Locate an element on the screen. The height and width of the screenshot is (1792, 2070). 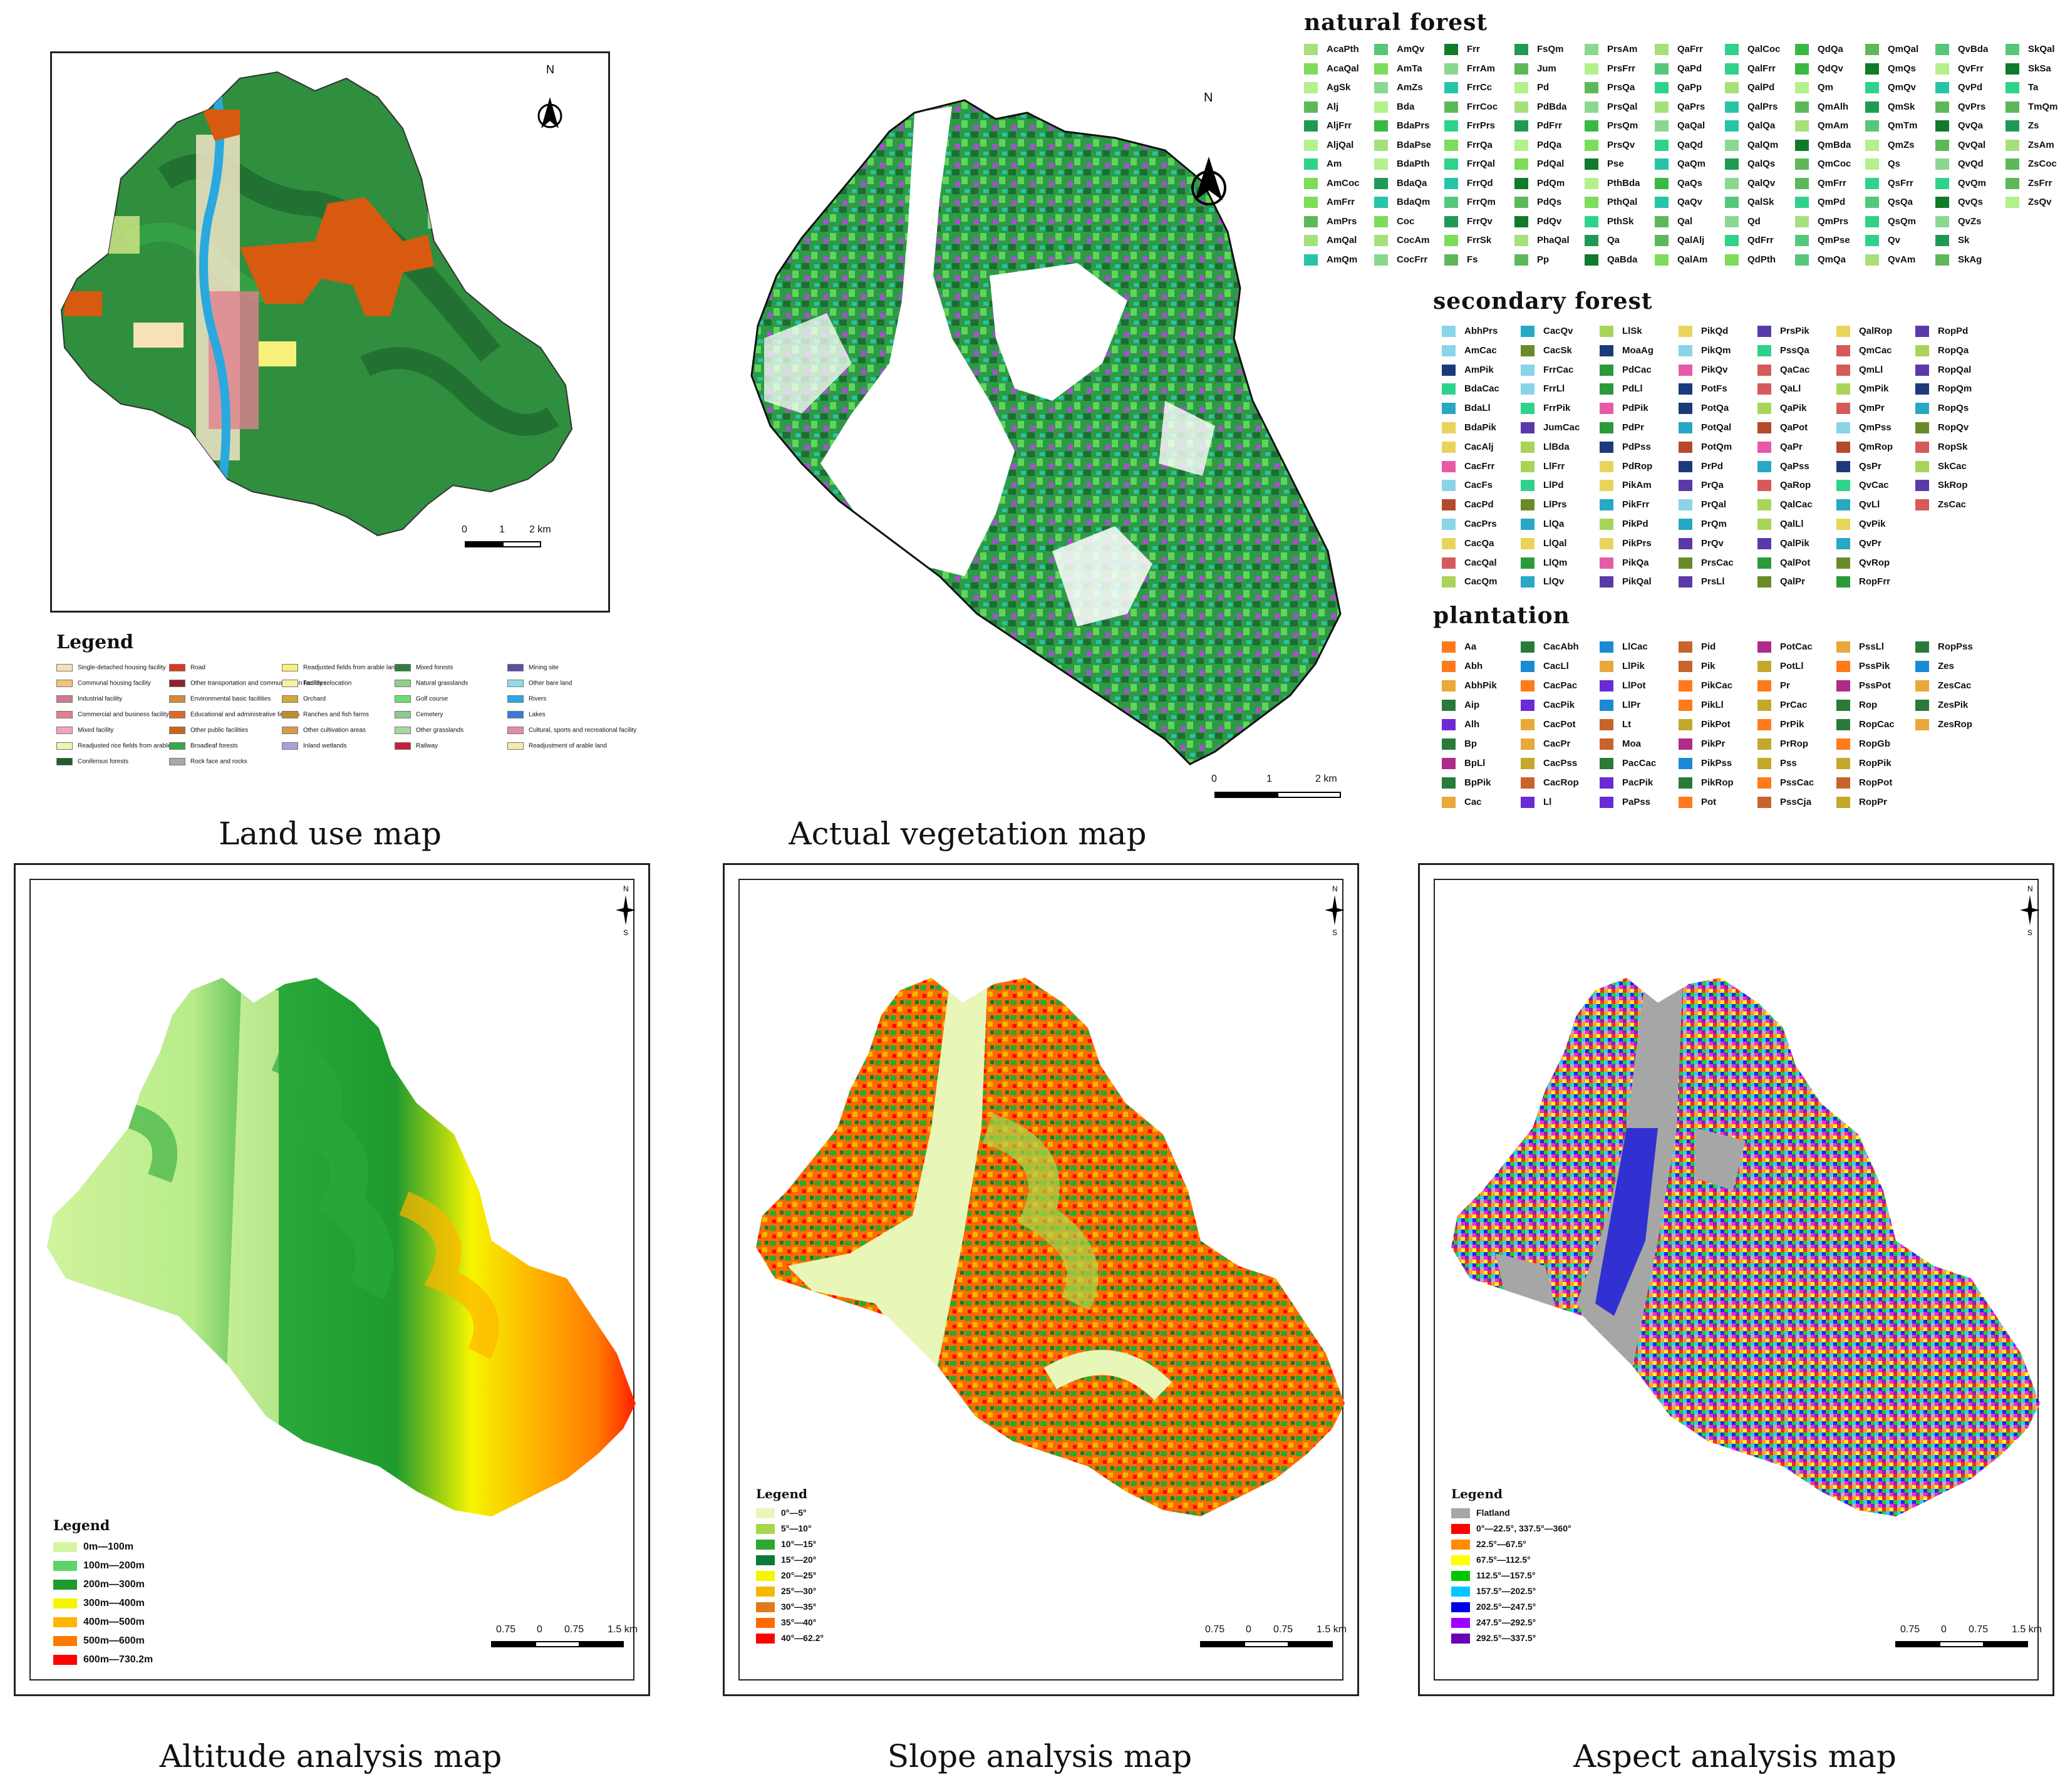
legend-label: PdQv is located at coordinates (1549, 221).